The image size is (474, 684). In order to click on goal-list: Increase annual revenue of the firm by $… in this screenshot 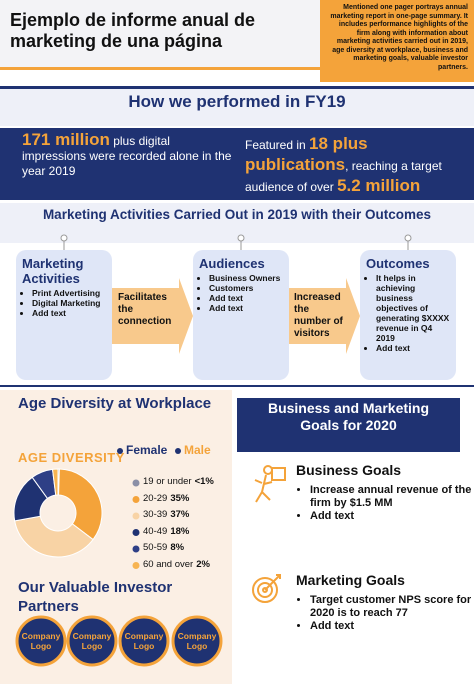, I will do `click(387, 503)`.